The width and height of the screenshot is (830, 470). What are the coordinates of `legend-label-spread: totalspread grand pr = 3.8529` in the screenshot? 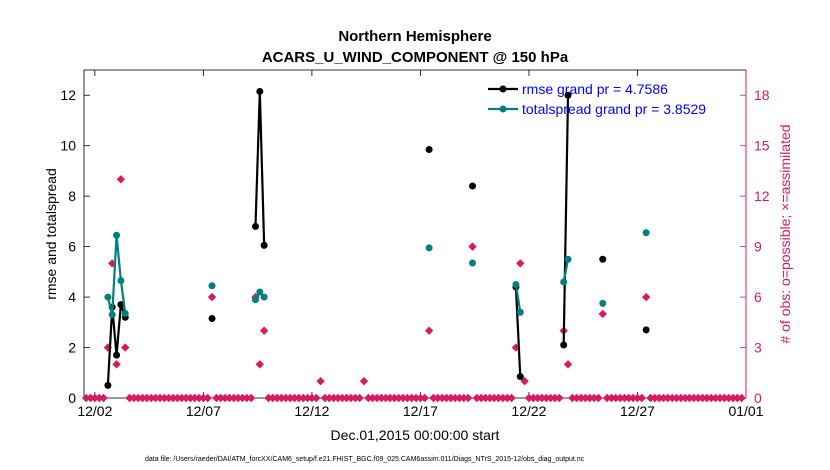 It's located at (614, 109).